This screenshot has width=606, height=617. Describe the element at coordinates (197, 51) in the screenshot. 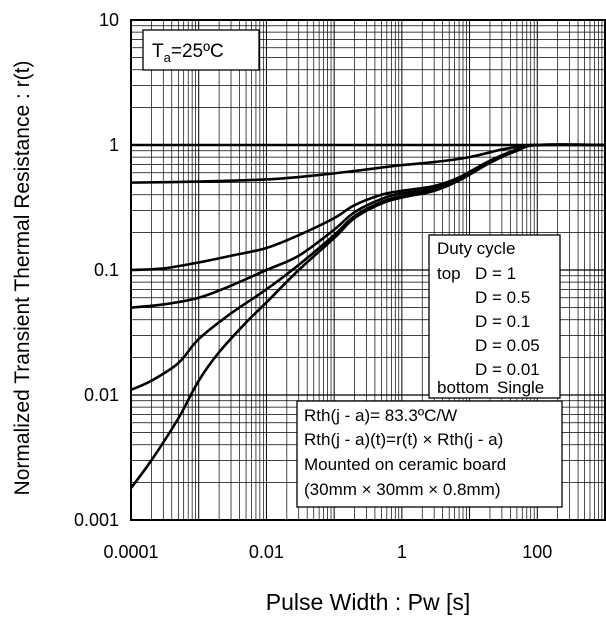

I see `ambient-suffix: =25ºC` at that location.